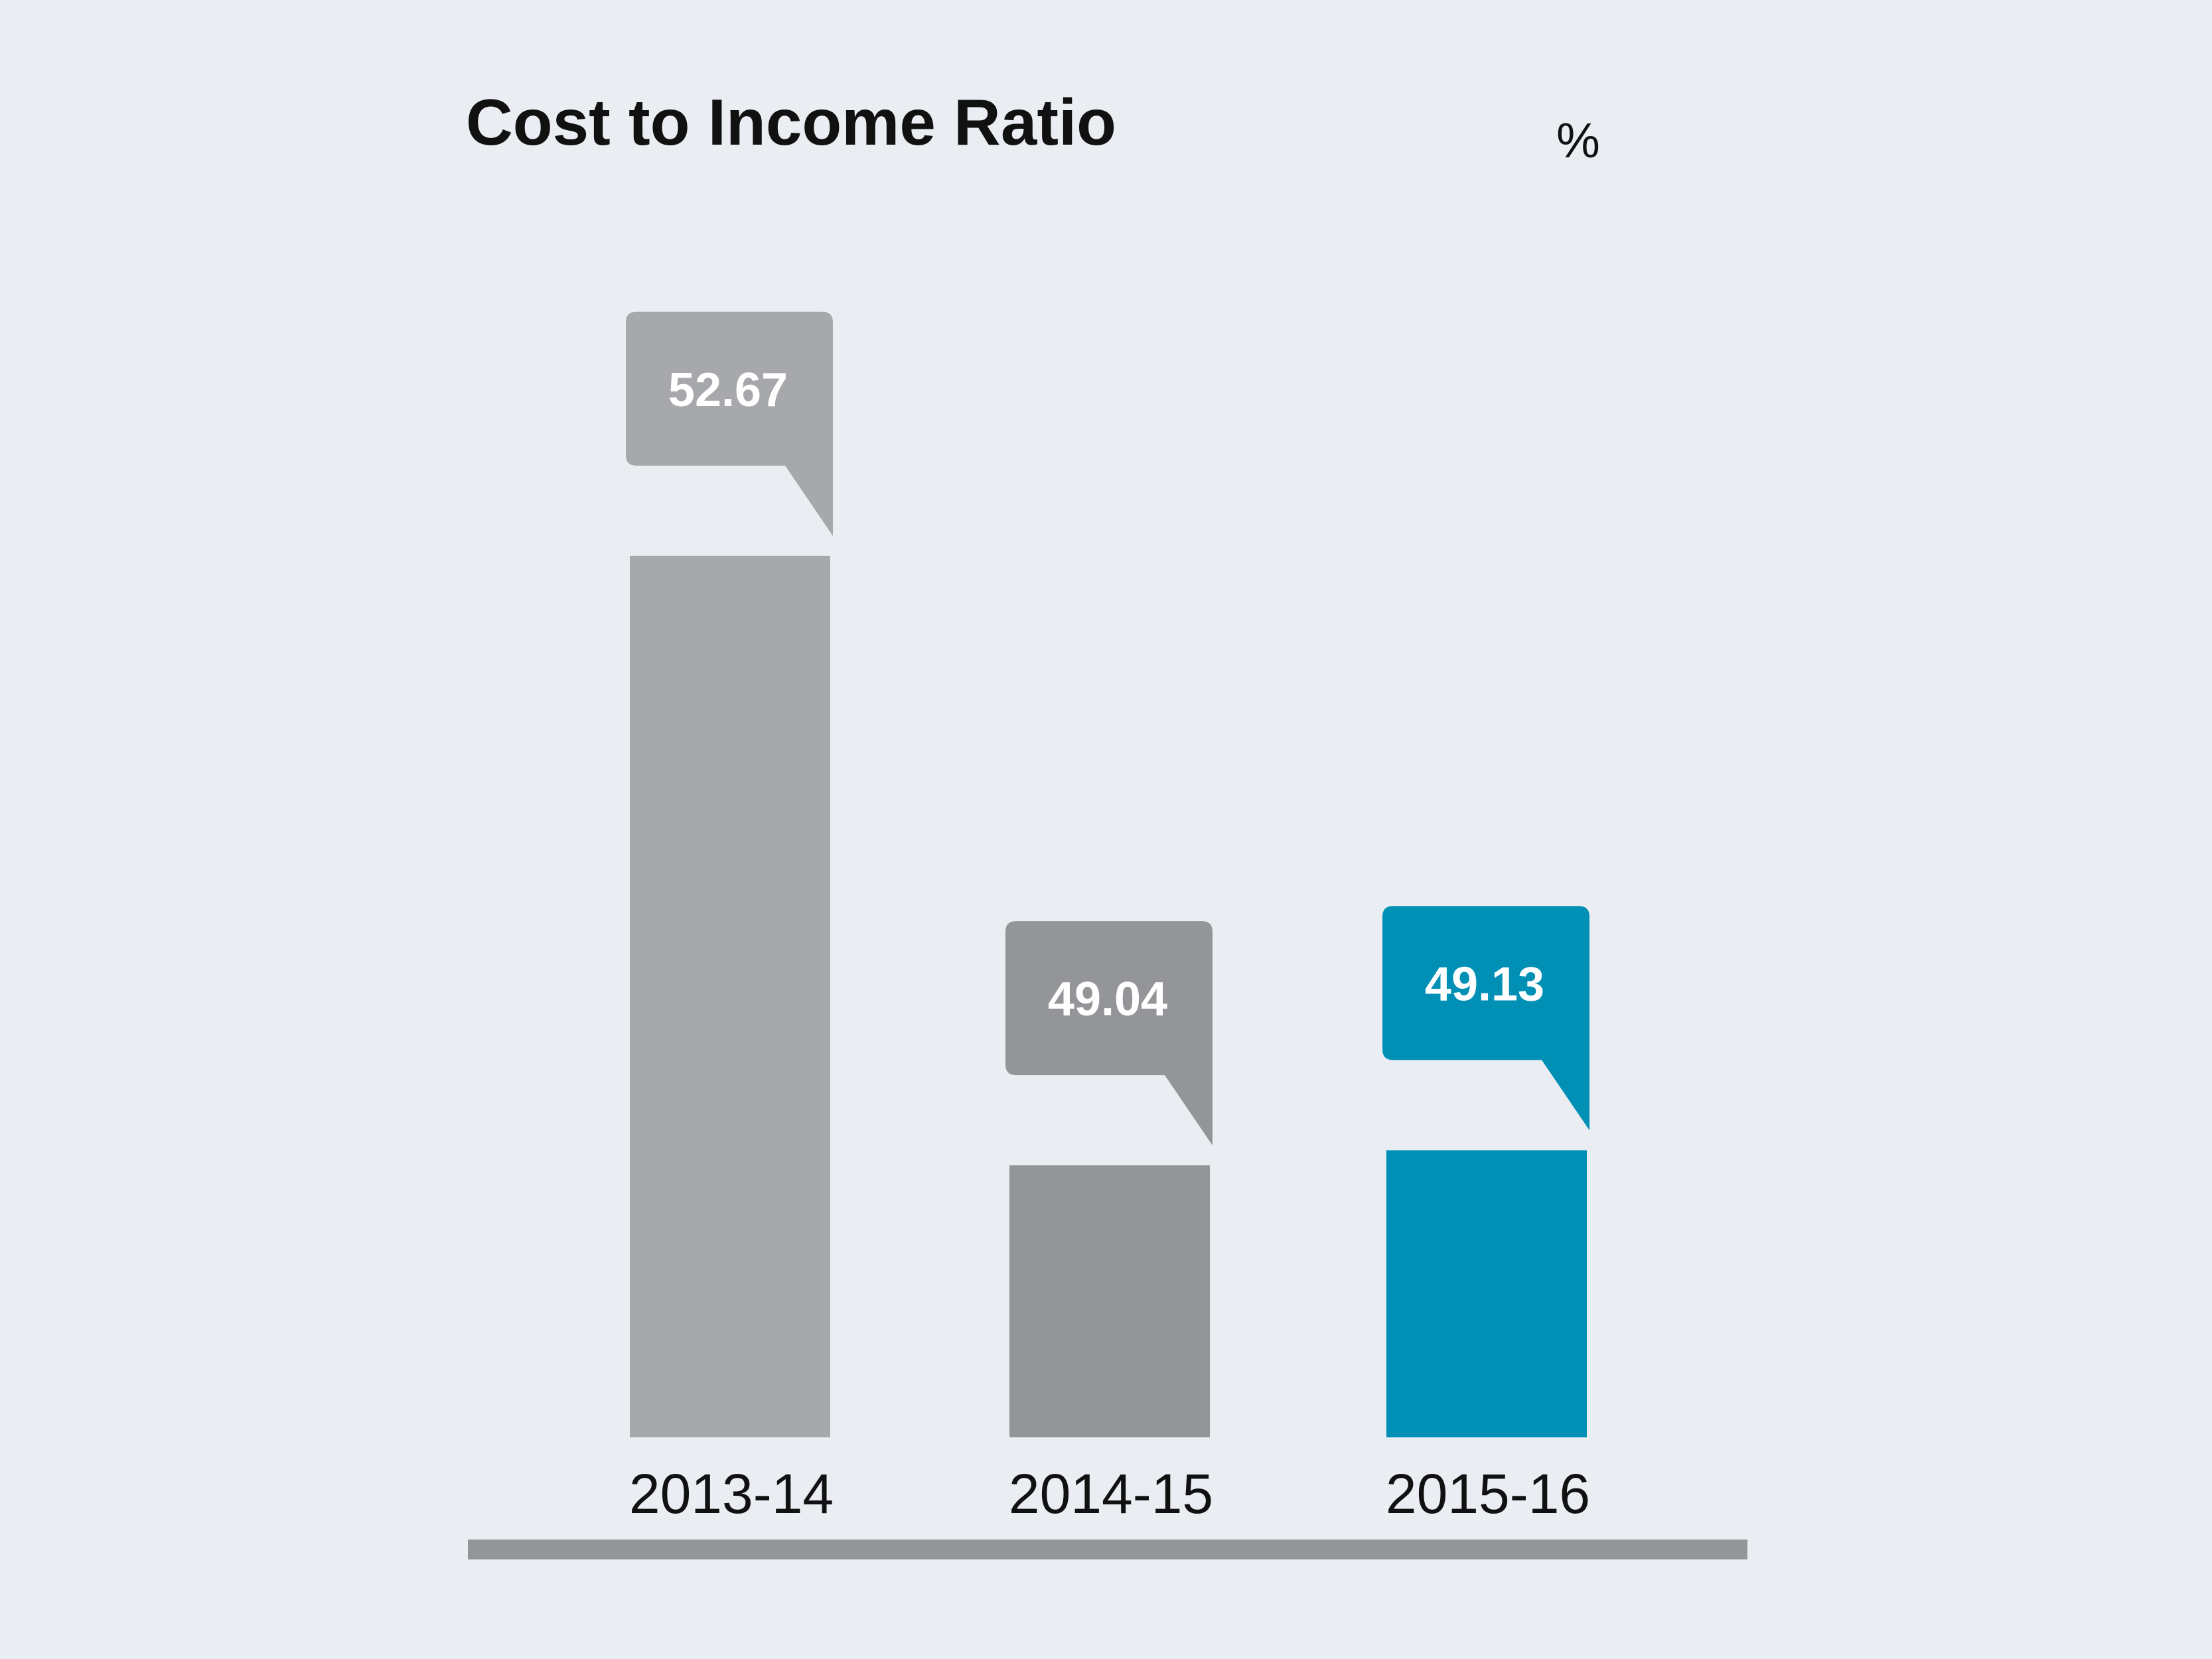 Image resolution: width=2212 pixels, height=1659 pixels. I want to click on data-label-2013-14: 52.67, so click(728, 390).